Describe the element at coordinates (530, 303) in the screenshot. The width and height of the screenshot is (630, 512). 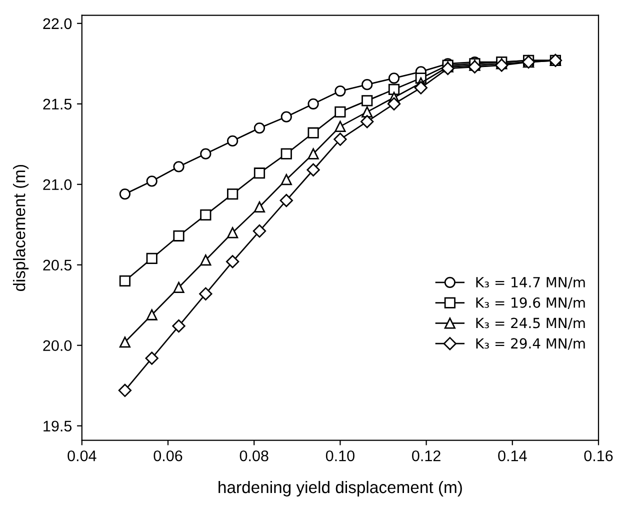
I see `legend-label: K₃ = 19.6 MN/m` at that location.